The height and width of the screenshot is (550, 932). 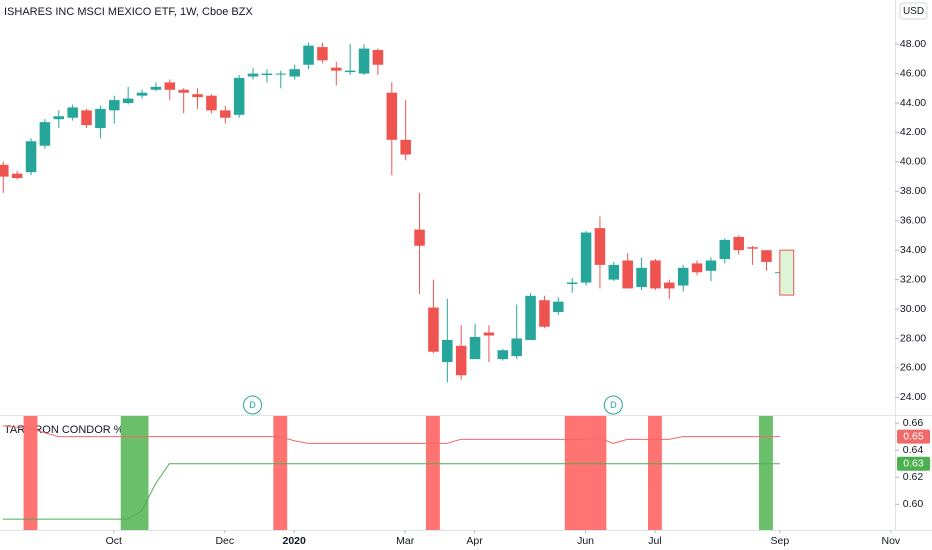 I want to click on last-value-label: 0.63, so click(x=913, y=463).